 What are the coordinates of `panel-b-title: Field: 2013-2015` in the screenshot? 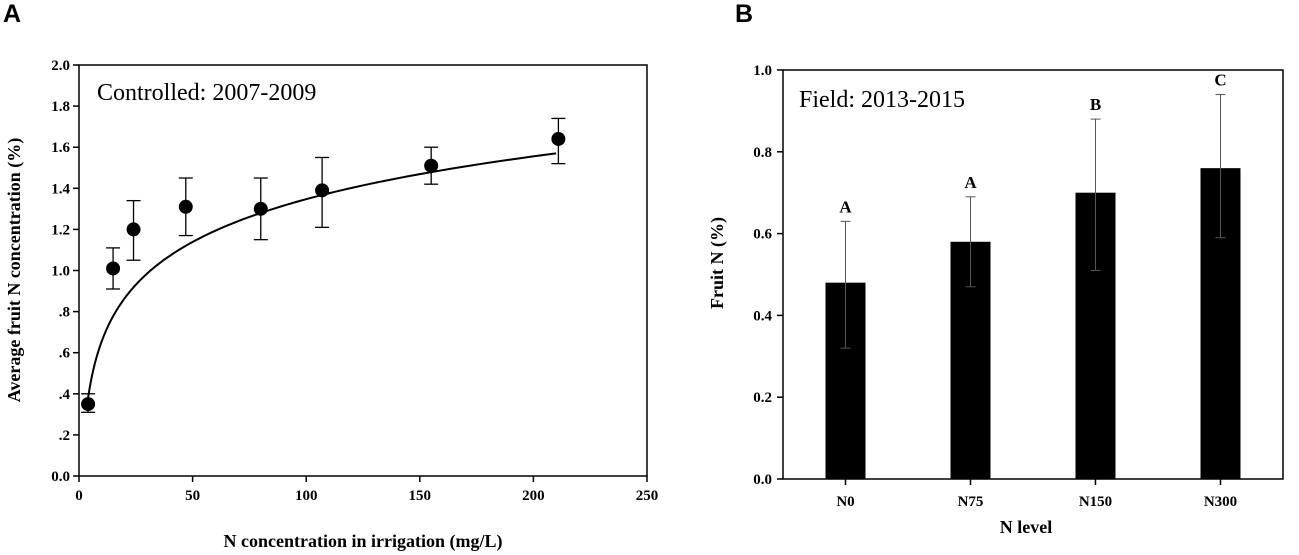 It's located at (882, 100).